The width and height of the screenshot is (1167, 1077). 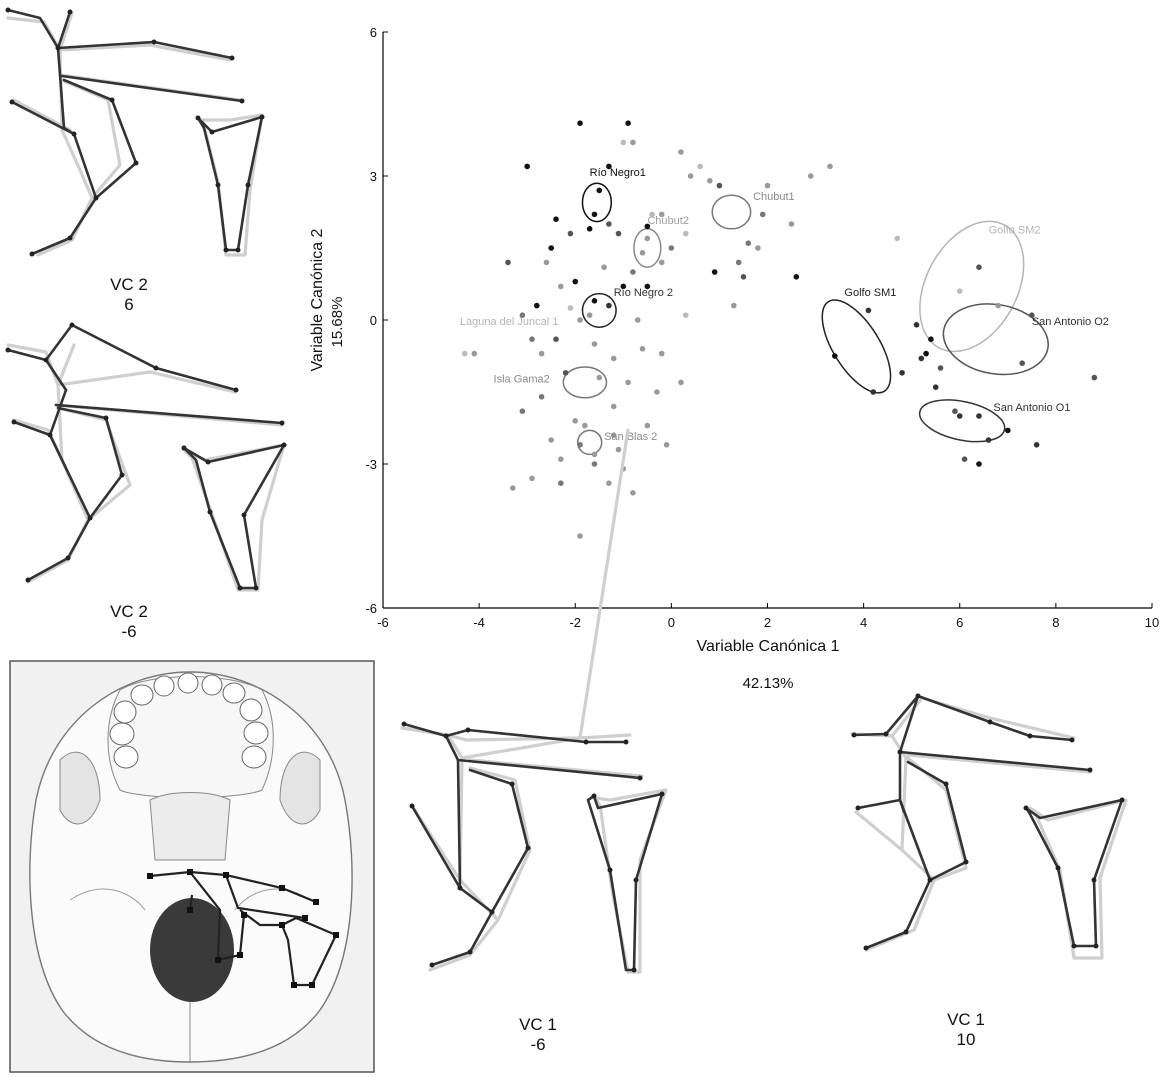 I want to click on group-label: Río Negro 2, so click(x=643, y=293).